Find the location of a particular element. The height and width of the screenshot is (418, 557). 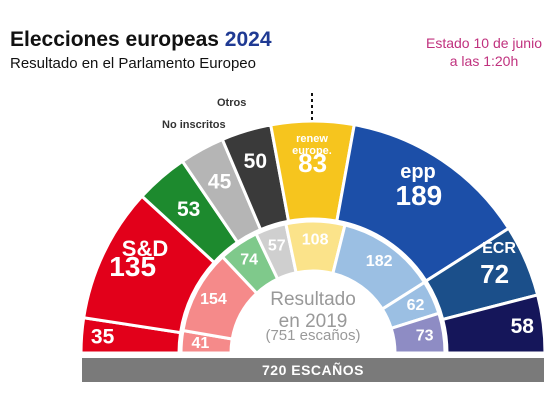

chart-title: Elecciones europeas 2024 is located at coordinates (141, 39).